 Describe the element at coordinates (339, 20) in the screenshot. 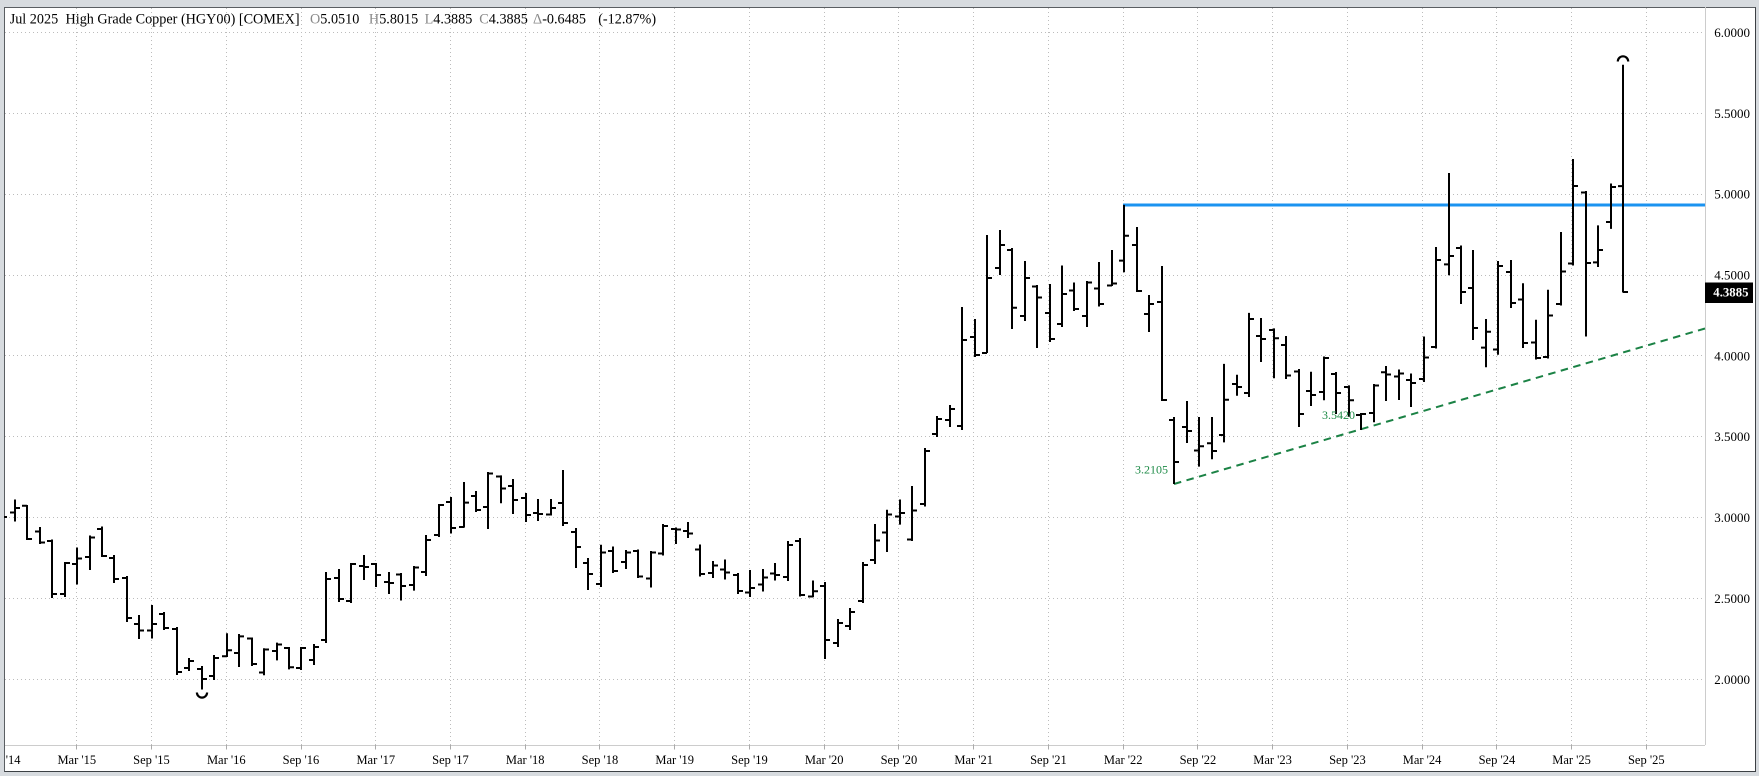

I see `svg-text: 5.0510` at that location.